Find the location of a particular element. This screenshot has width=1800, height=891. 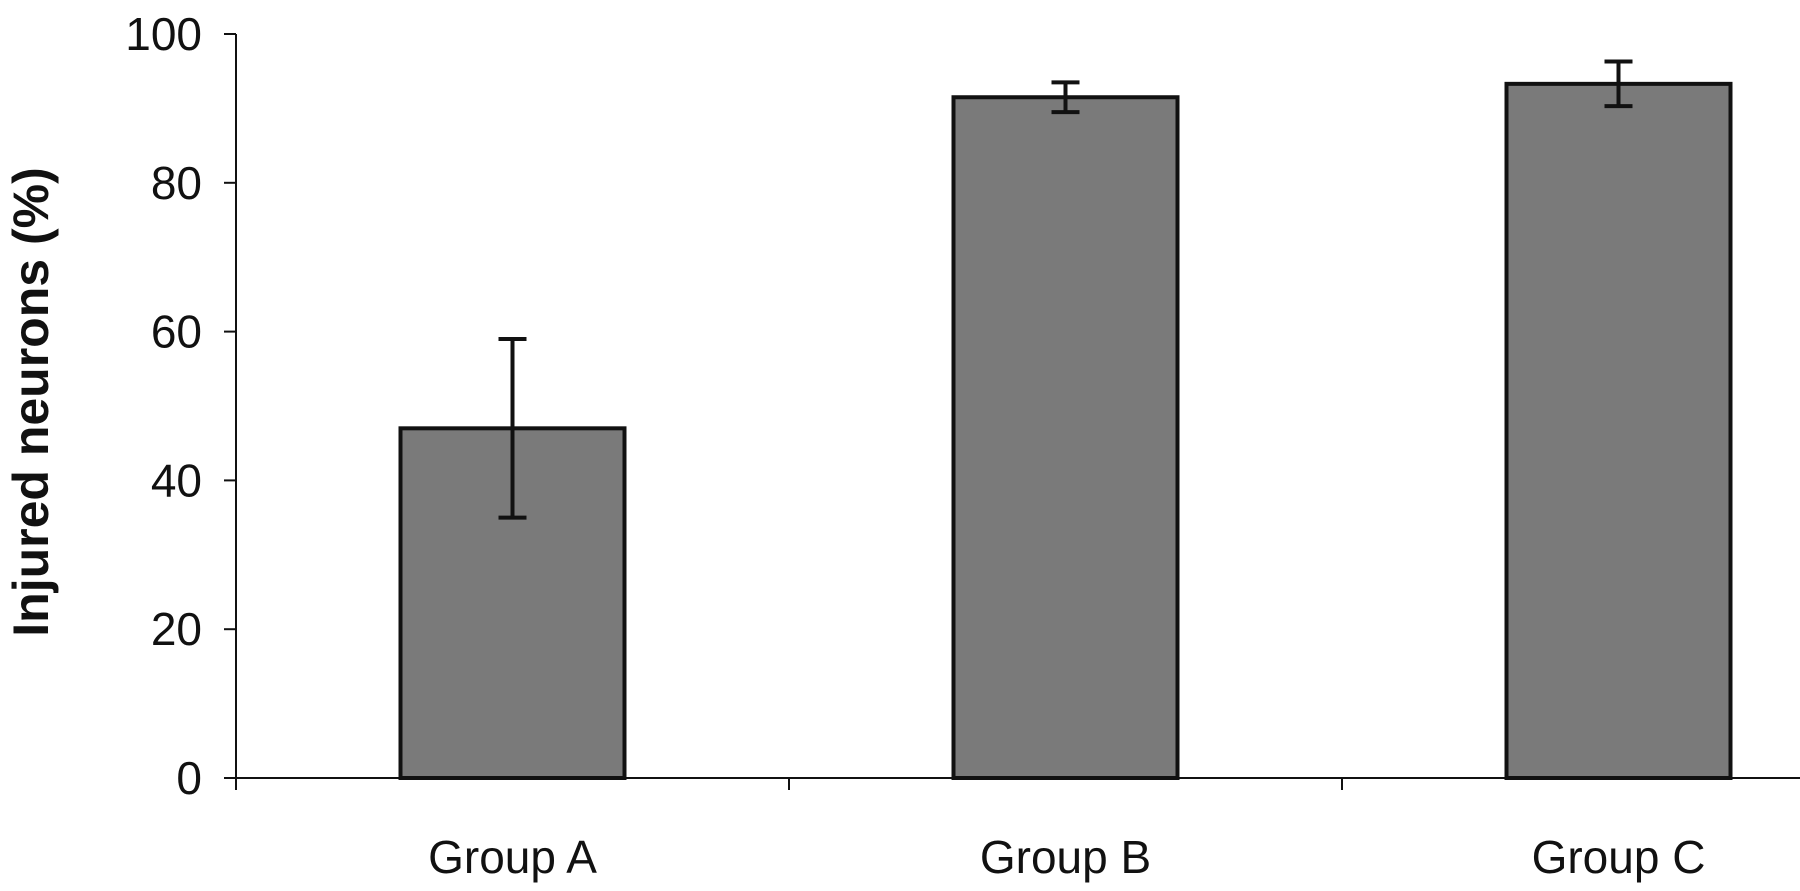

bar-group-b is located at coordinates (1065, 438).